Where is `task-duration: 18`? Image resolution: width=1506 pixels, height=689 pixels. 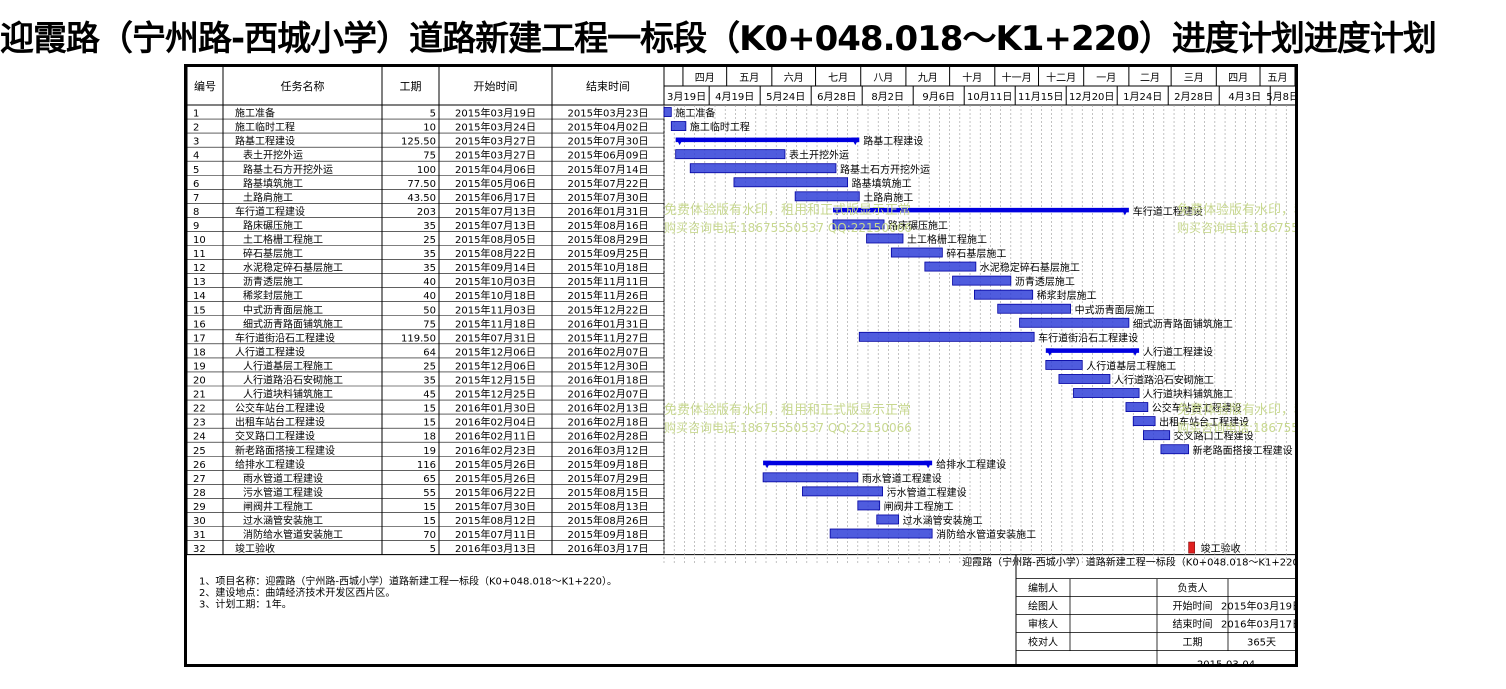 task-duration: 18 is located at coordinates (429, 437).